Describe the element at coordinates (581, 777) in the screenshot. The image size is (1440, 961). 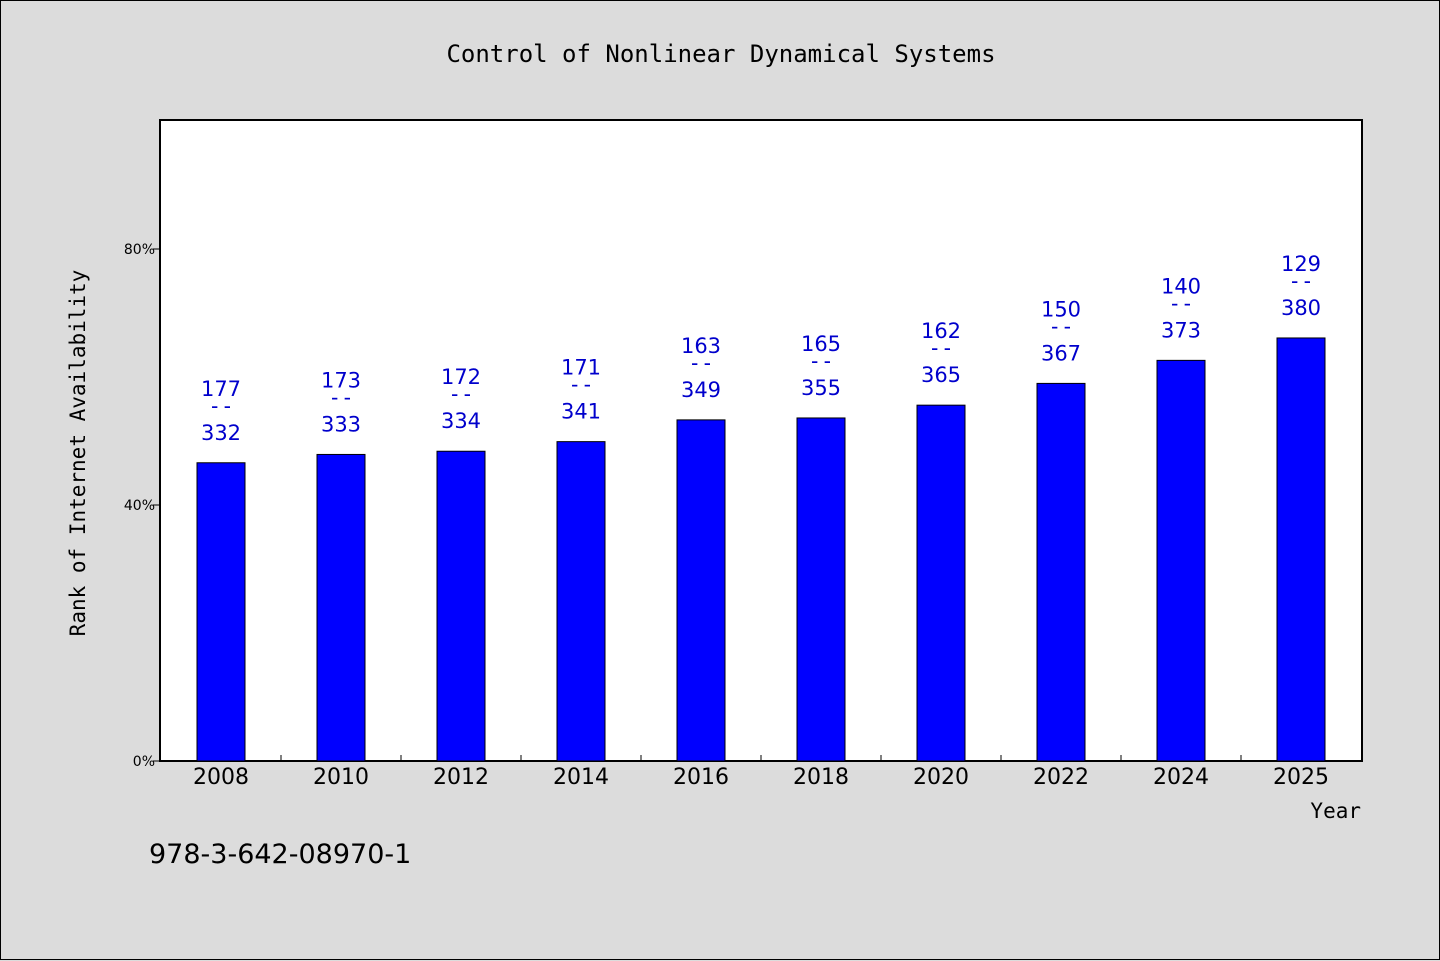
I see `x-tick-label: 2014` at that location.